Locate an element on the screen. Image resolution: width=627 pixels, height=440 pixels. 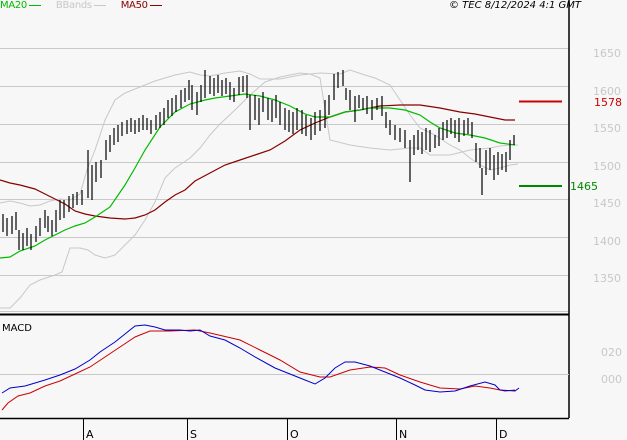
x-axis is located at coordinates (290, 429).